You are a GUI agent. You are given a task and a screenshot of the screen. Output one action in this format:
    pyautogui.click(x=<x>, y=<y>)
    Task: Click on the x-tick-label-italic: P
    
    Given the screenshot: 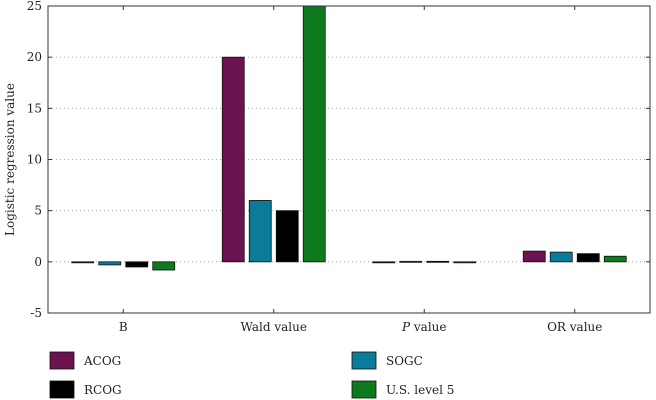 What is the action you would take?
    pyautogui.click(x=406, y=327)
    